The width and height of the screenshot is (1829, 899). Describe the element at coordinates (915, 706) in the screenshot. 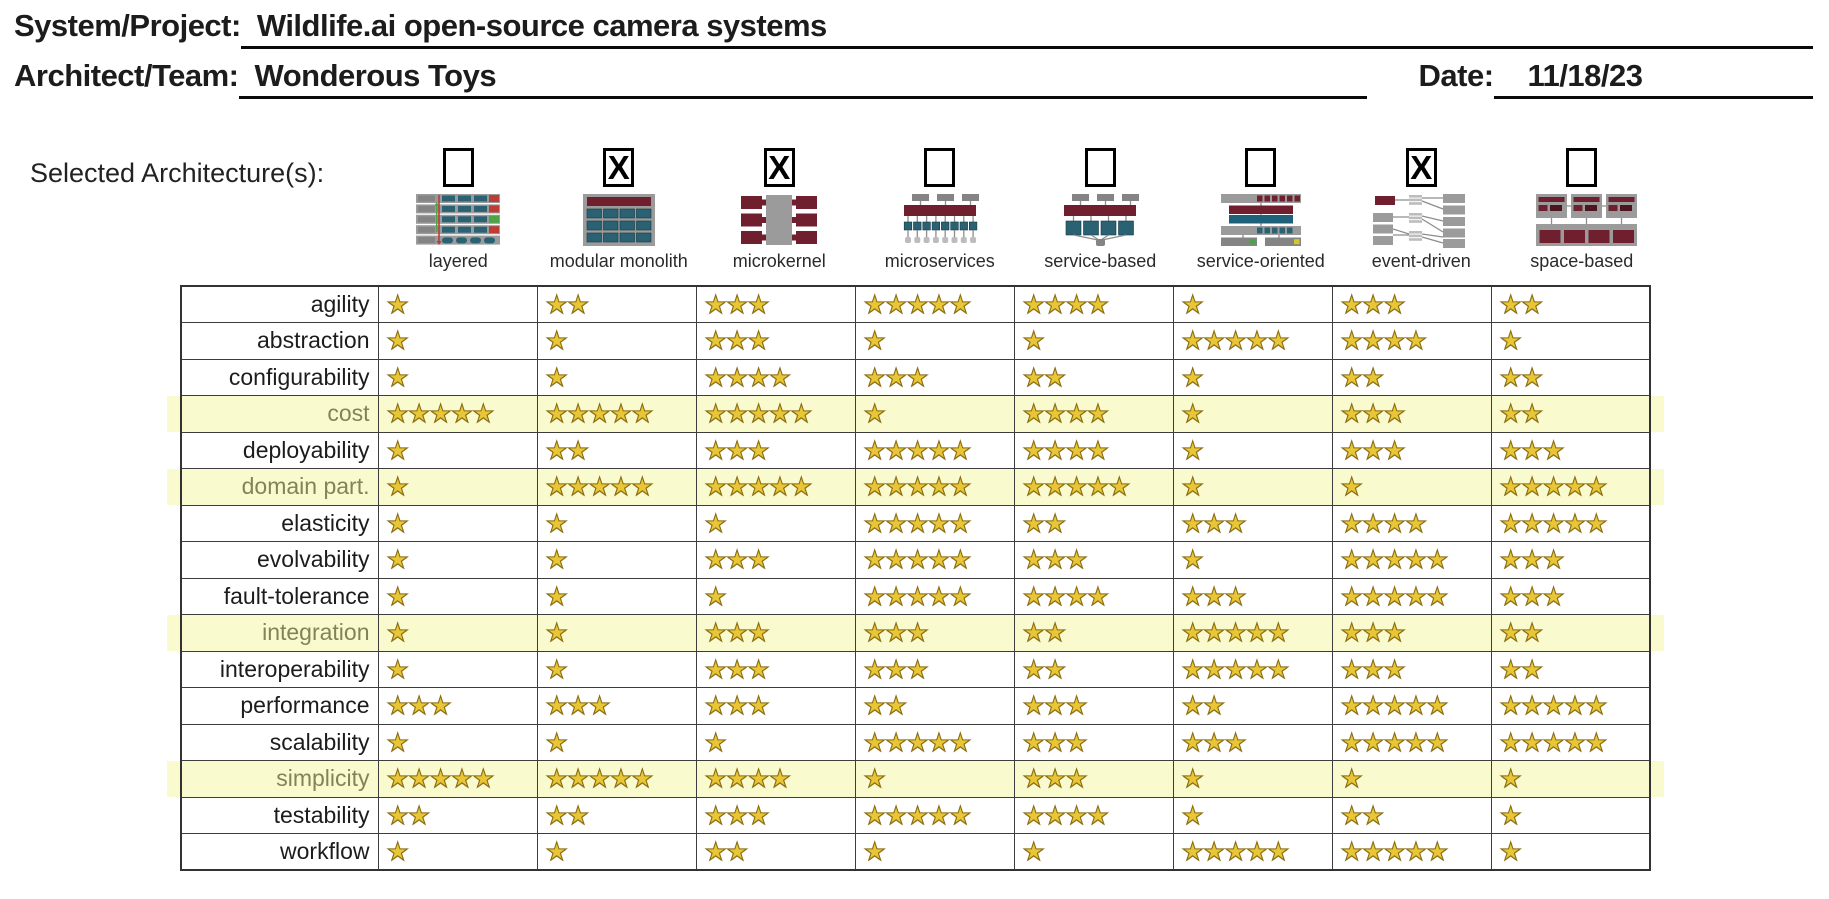

I see `table-row: performance ★★★ ★★★ ★★★ ★★ ★★★ ★★ ★★★★★ ★★★★★` at that location.